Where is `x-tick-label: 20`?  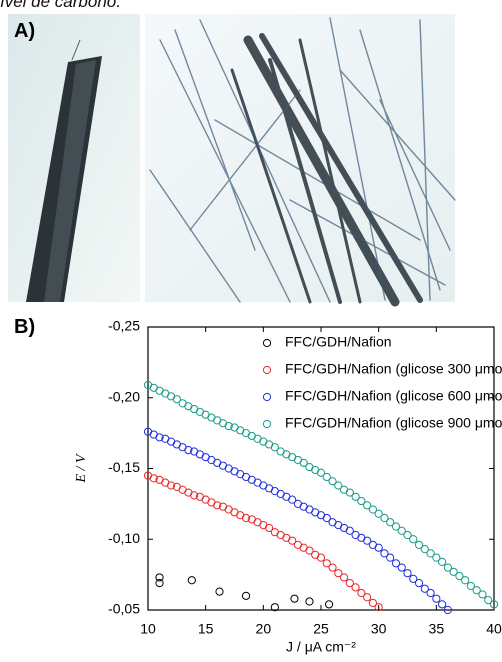 x-tick-label: 20 is located at coordinates (264, 629).